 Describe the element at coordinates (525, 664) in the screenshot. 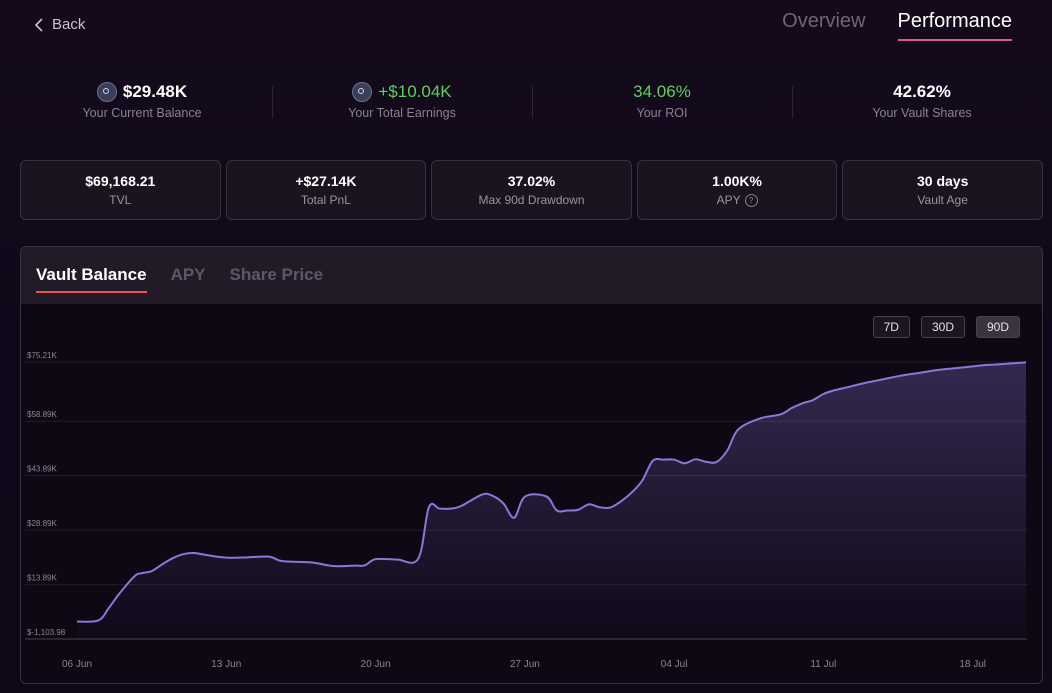

I see `x-tick-label: 27 Jun` at that location.